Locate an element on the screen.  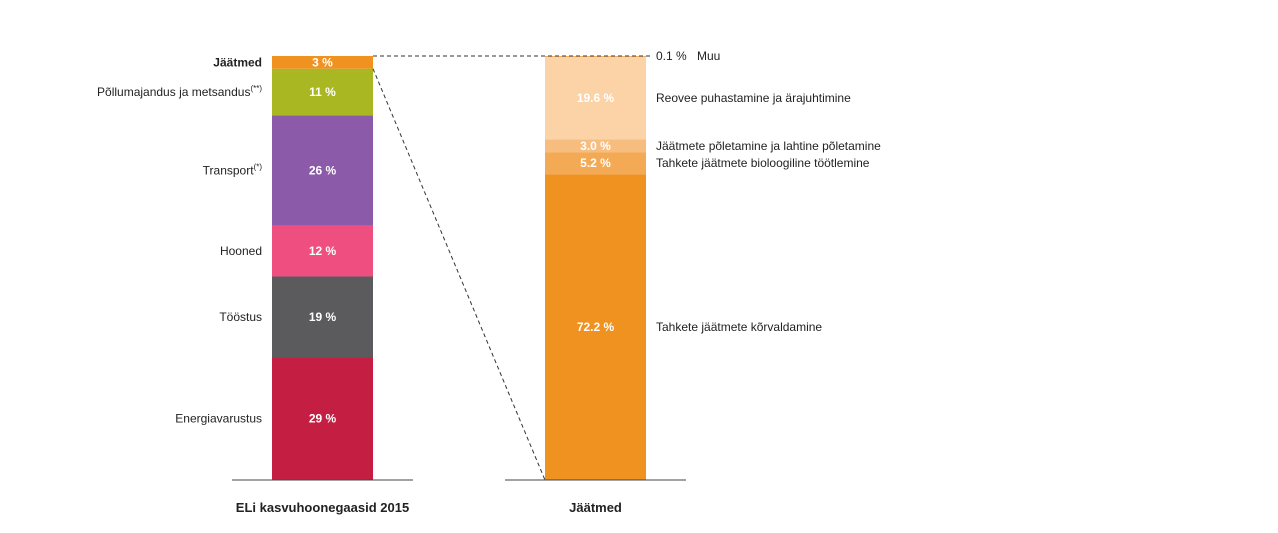
data-label-muu: 0.1 % is located at coordinates (671, 56).